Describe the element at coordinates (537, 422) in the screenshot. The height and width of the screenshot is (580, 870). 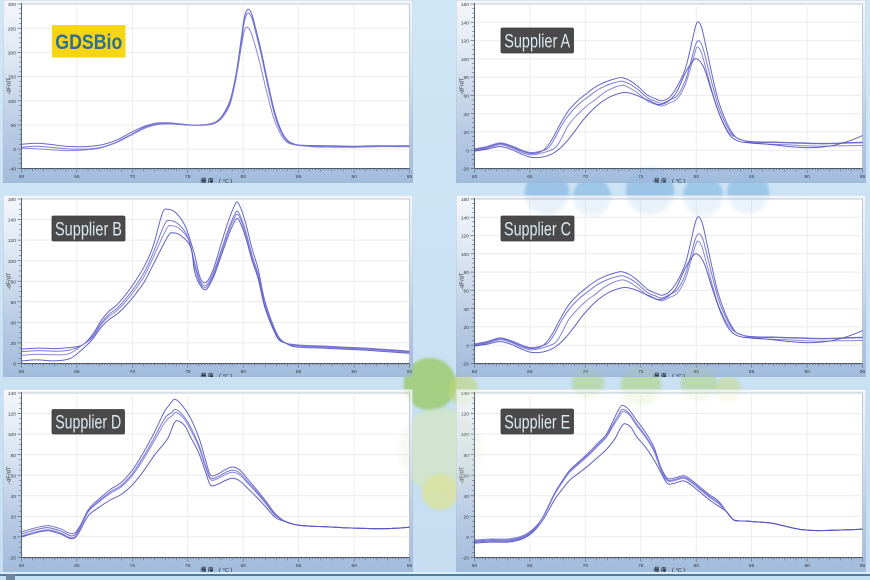
I see `svg-text: Supplier E` at that location.